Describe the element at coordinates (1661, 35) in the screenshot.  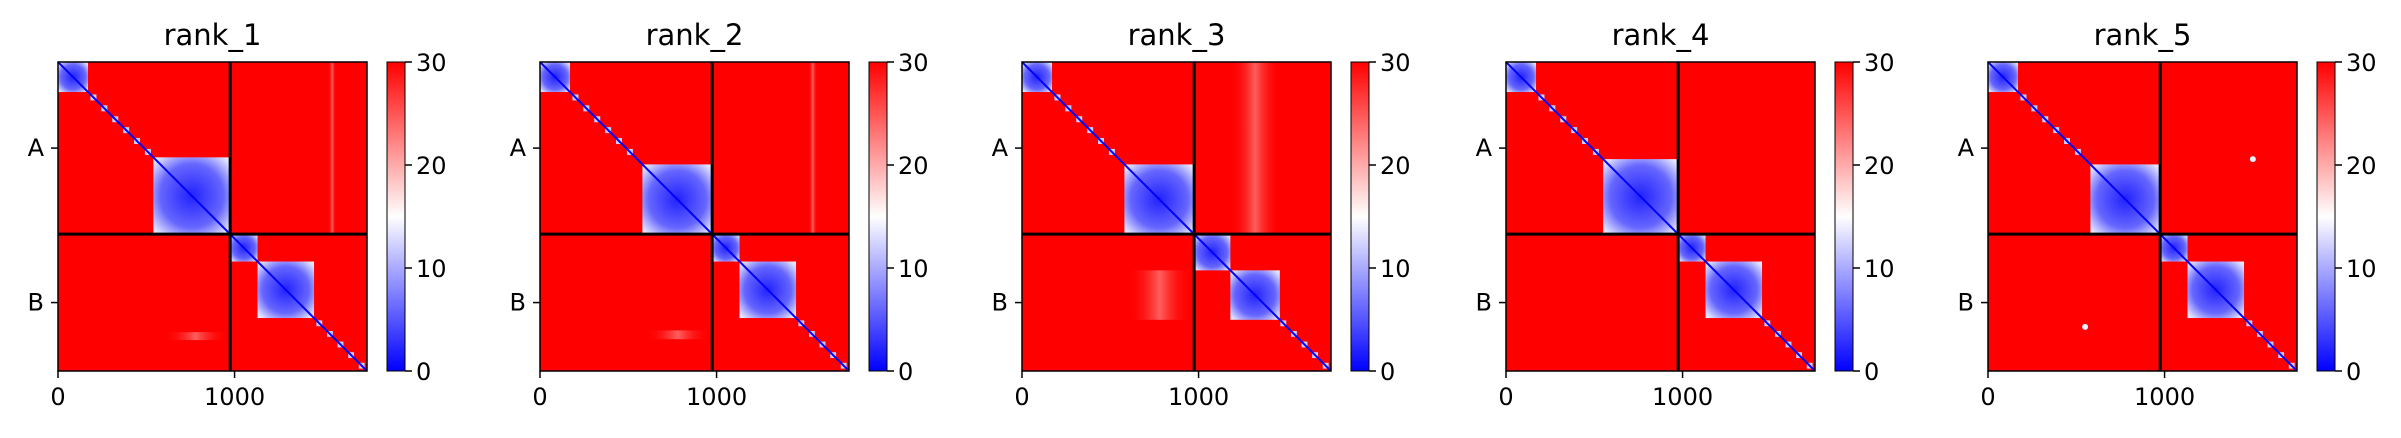
I see `panel-title: rank_4` at that location.